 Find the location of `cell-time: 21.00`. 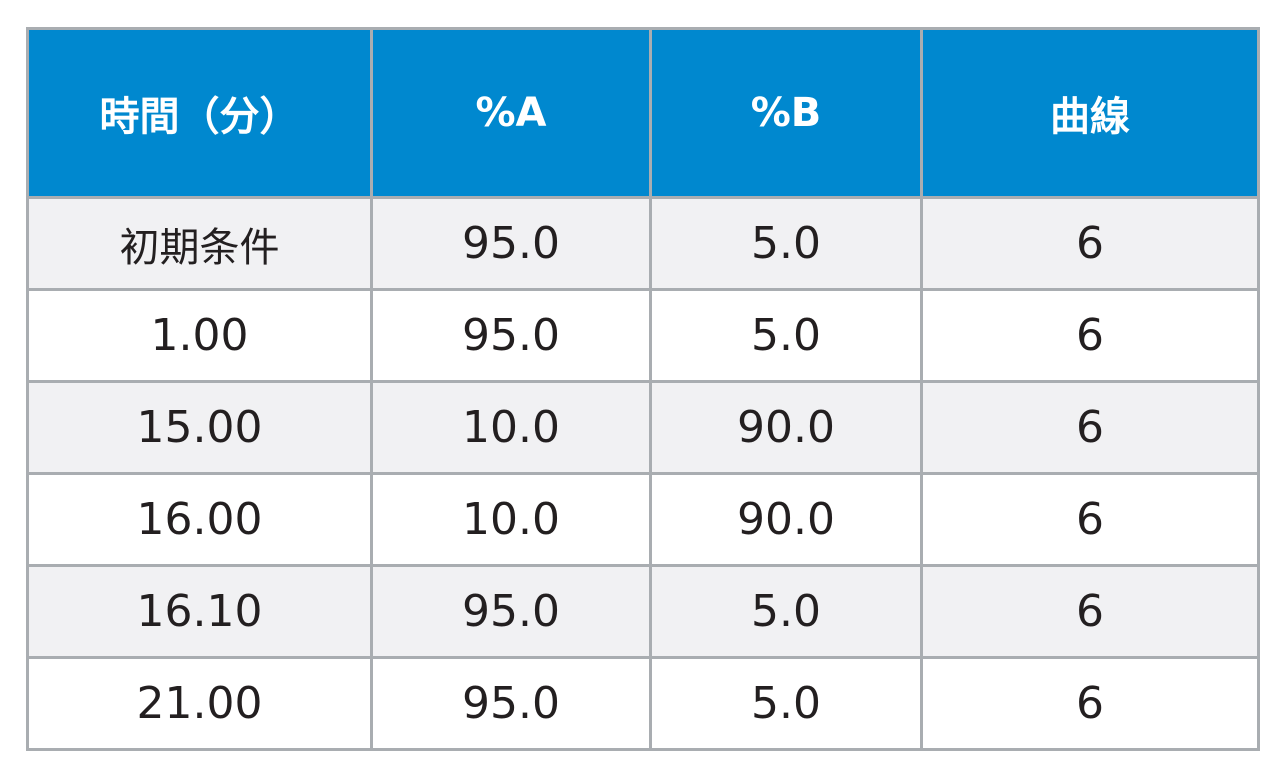

cell-time: 21.00 is located at coordinates (199, 703).